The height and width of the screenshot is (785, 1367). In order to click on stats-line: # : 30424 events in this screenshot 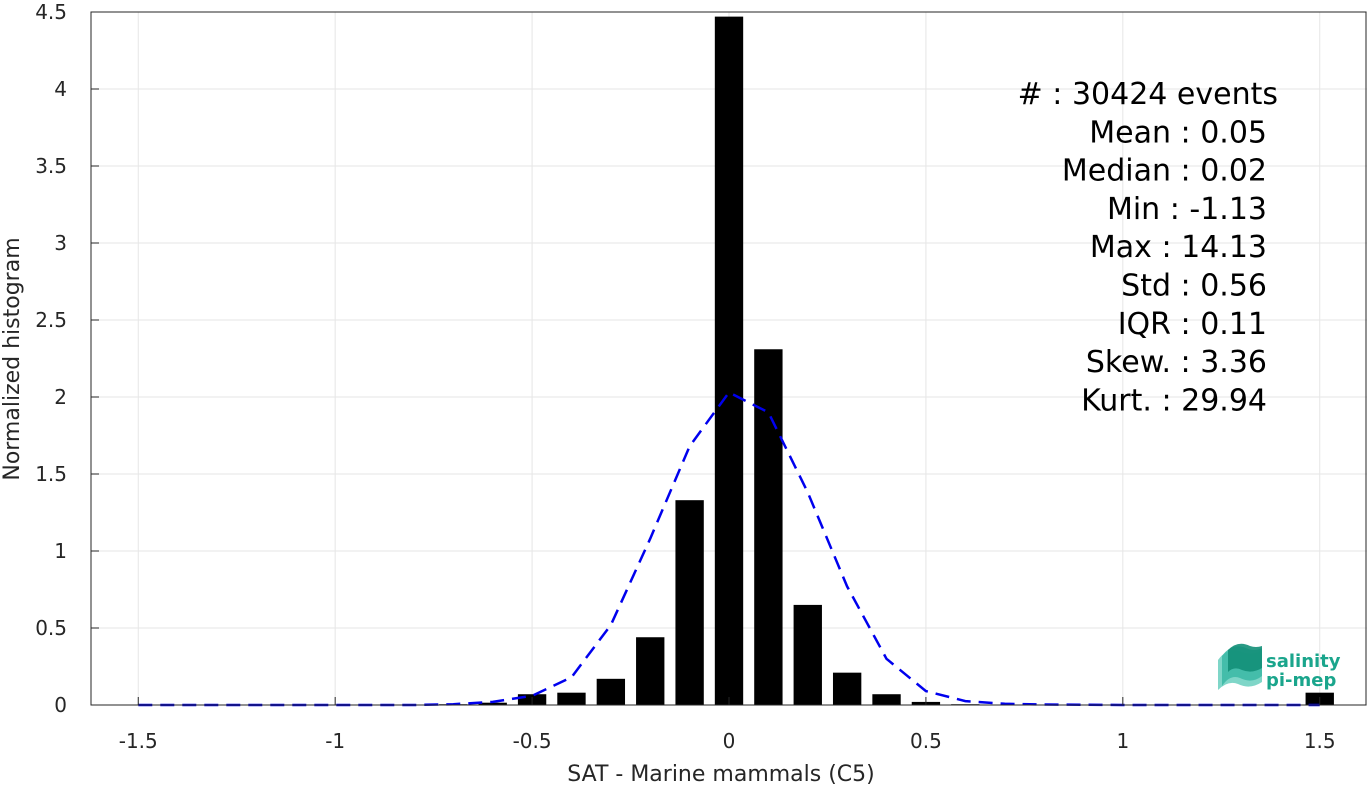, I will do `click(1148, 94)`.